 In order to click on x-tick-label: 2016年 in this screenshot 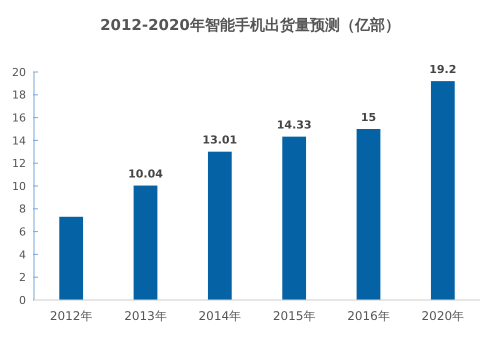, I will do `click(368, 316)`.